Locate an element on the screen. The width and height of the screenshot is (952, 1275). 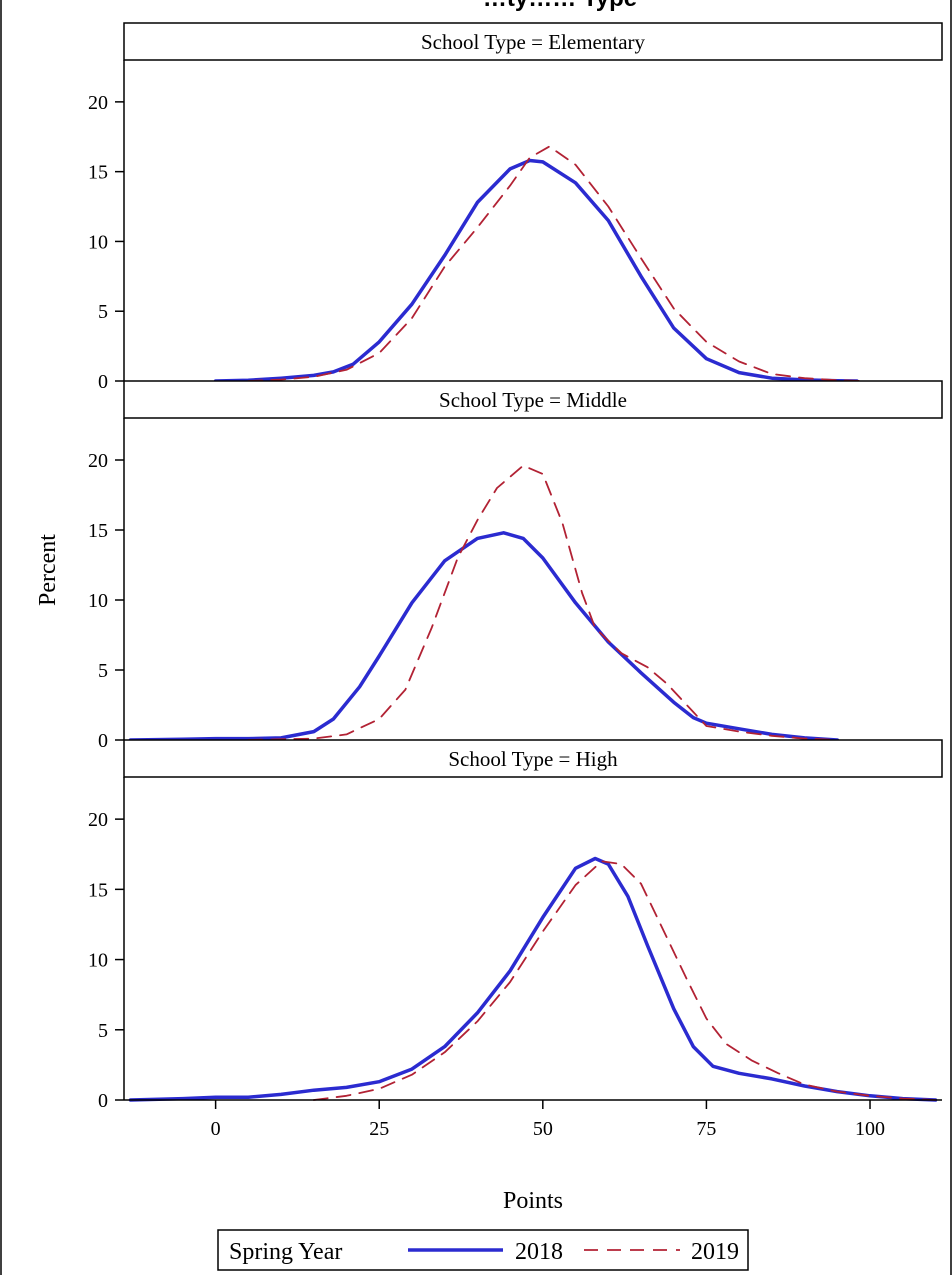
panel-label: School Type = High is located at coordinates (533, 759).